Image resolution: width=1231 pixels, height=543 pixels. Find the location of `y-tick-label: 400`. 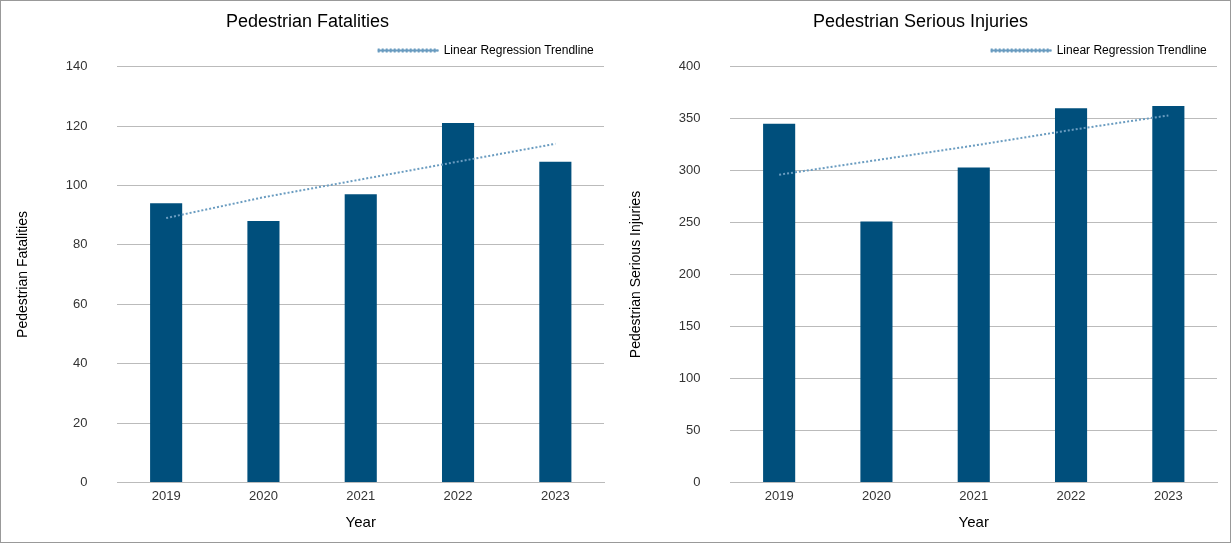

y-tick-label: 400 is located at coordinates (689, 66).